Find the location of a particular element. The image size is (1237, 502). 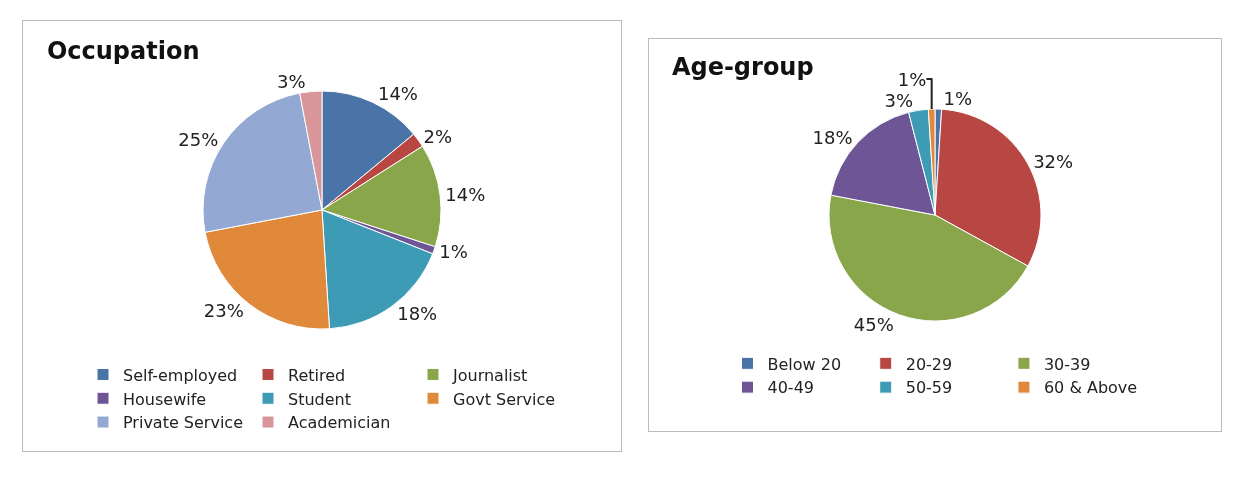

legend-label: 20-29 is located at coordinates (929, 364).